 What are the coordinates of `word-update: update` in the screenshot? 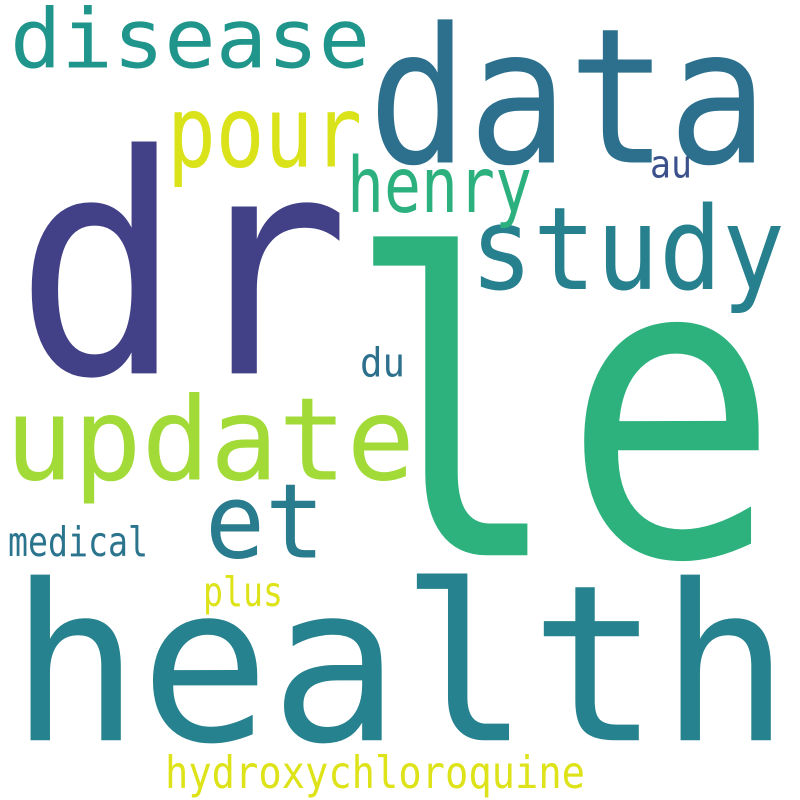 It's located at (210, 440).